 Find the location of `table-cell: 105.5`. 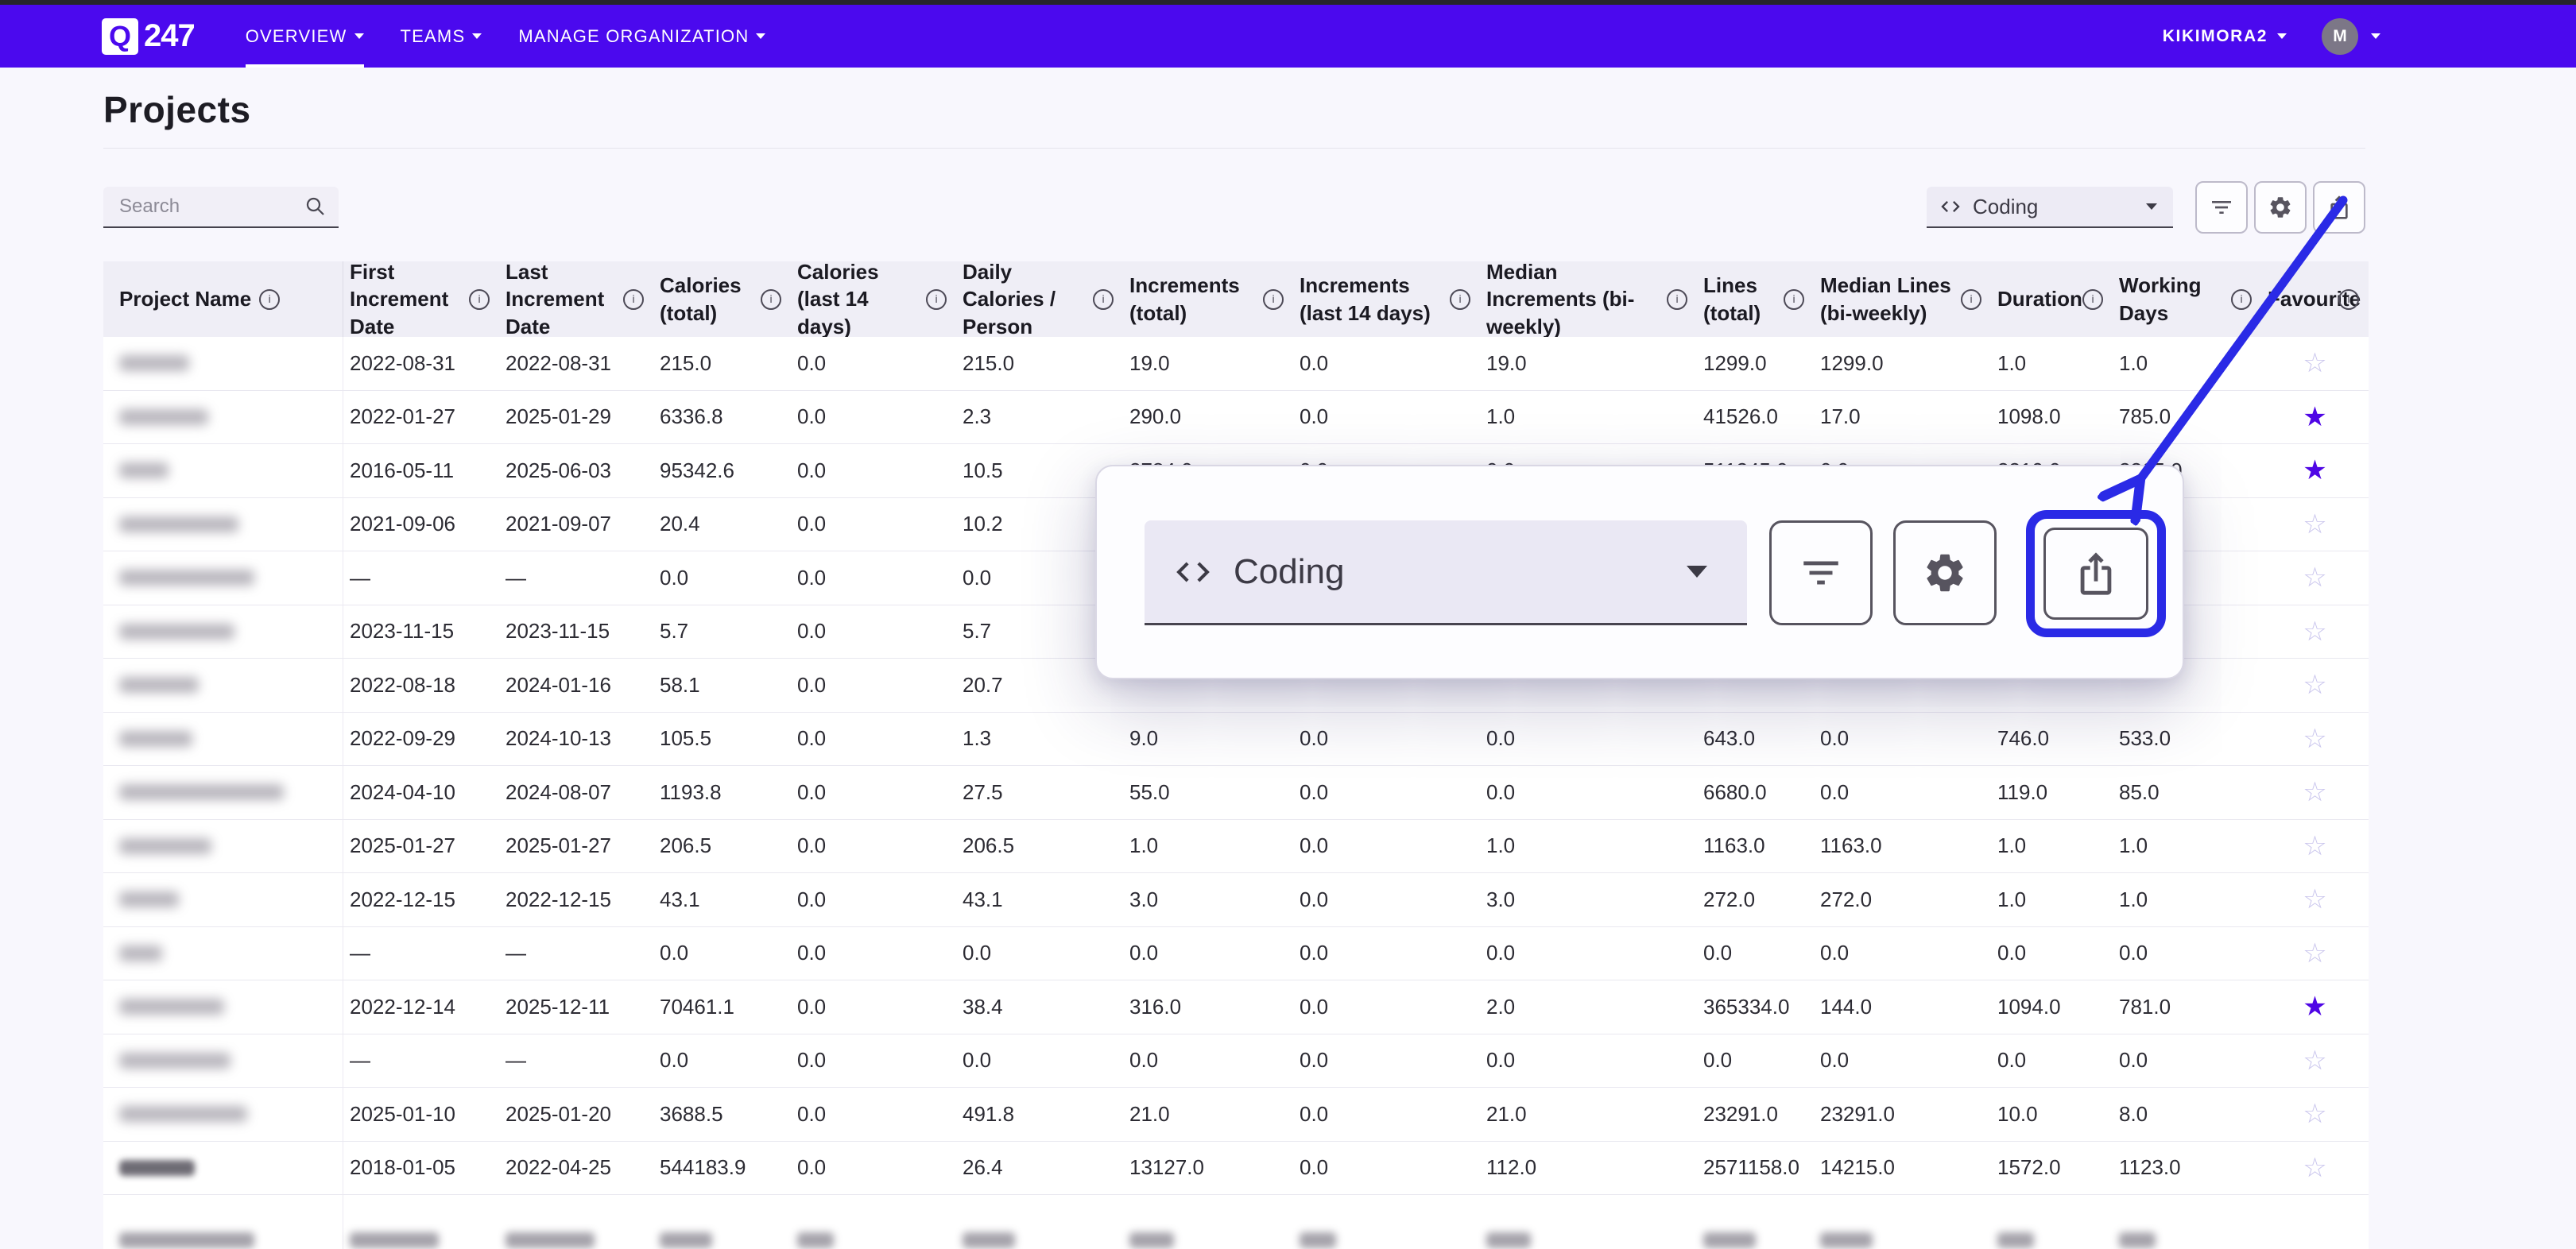

table-cell: 105.5 is located at coordinates (722, 739).